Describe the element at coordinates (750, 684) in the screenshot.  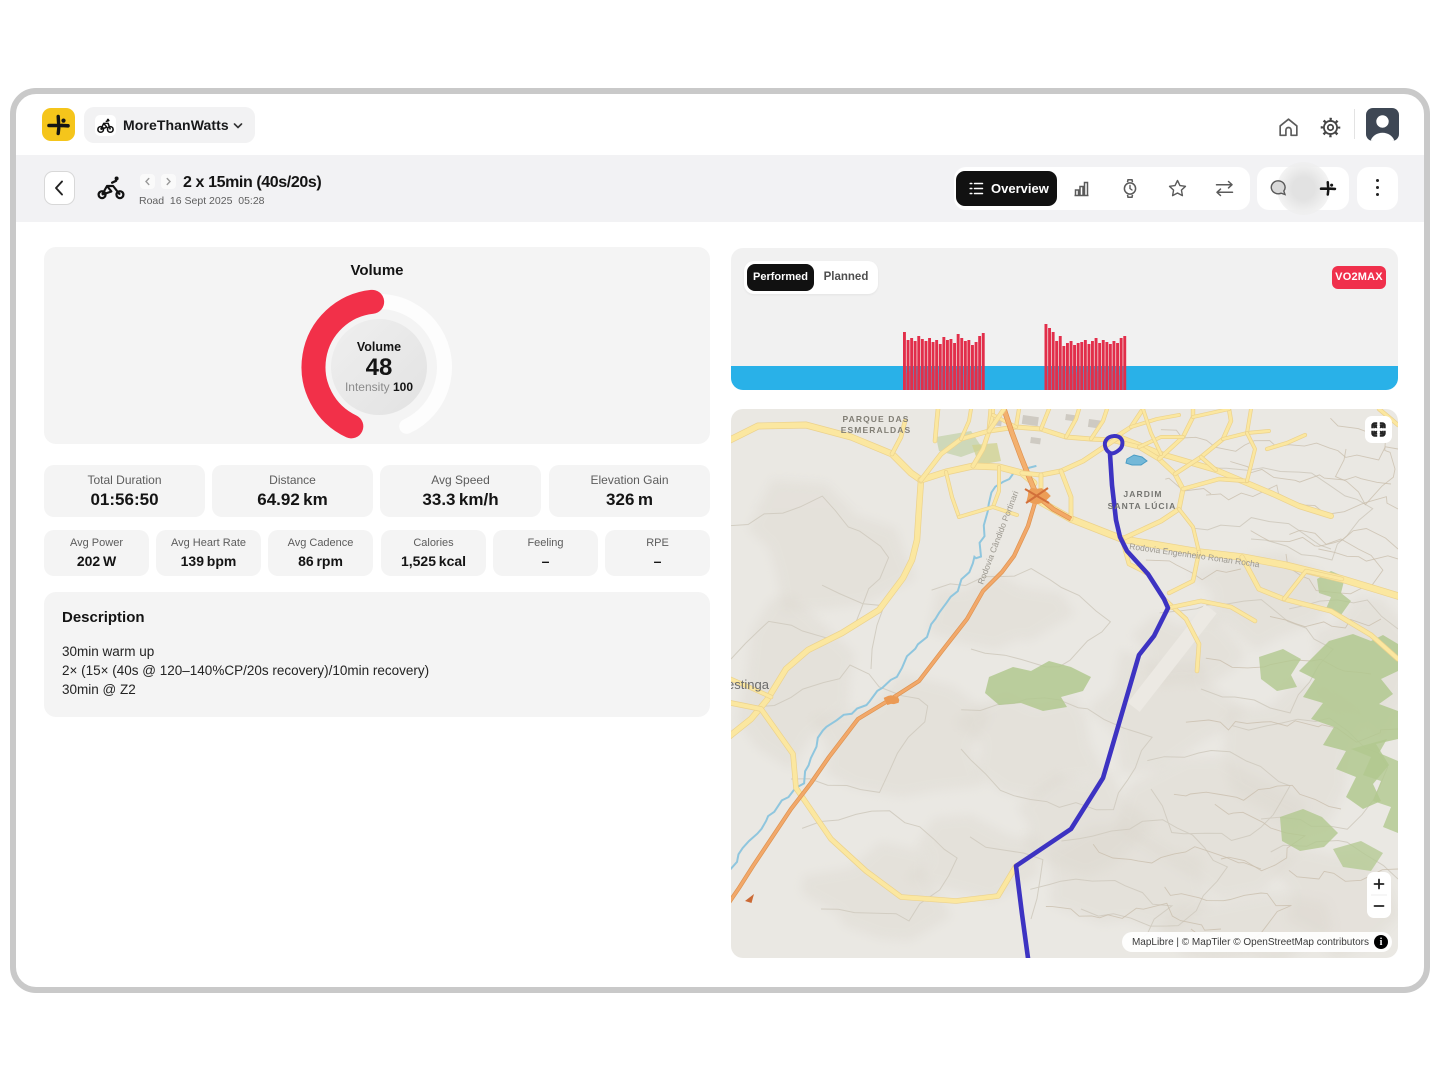
I see `svg-text: estinga` at that location.